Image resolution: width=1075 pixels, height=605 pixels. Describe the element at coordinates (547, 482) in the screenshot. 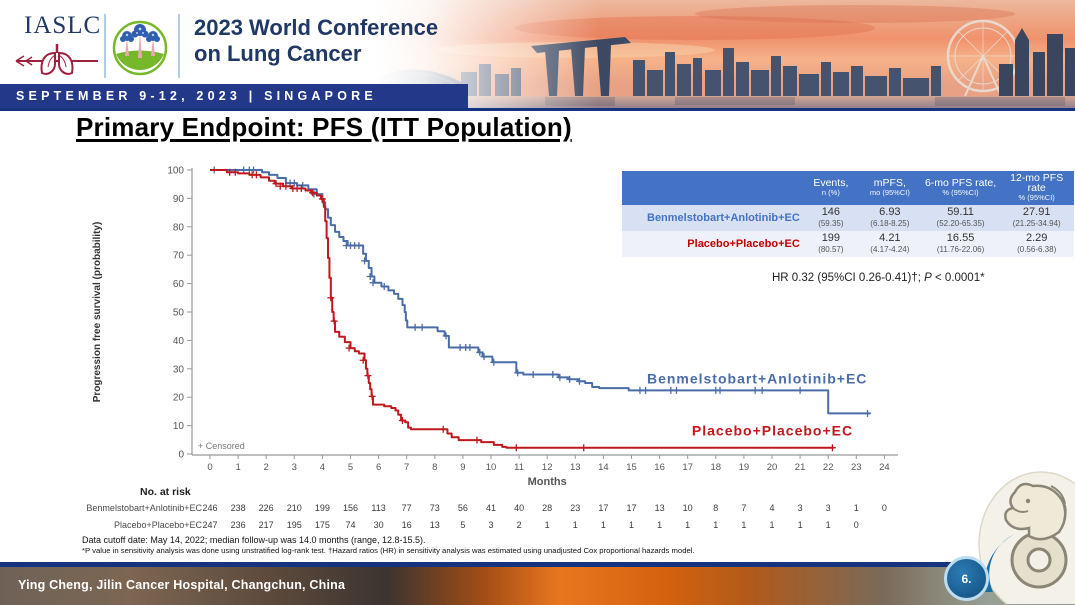

I see `x-axis-label: Months` at that location.